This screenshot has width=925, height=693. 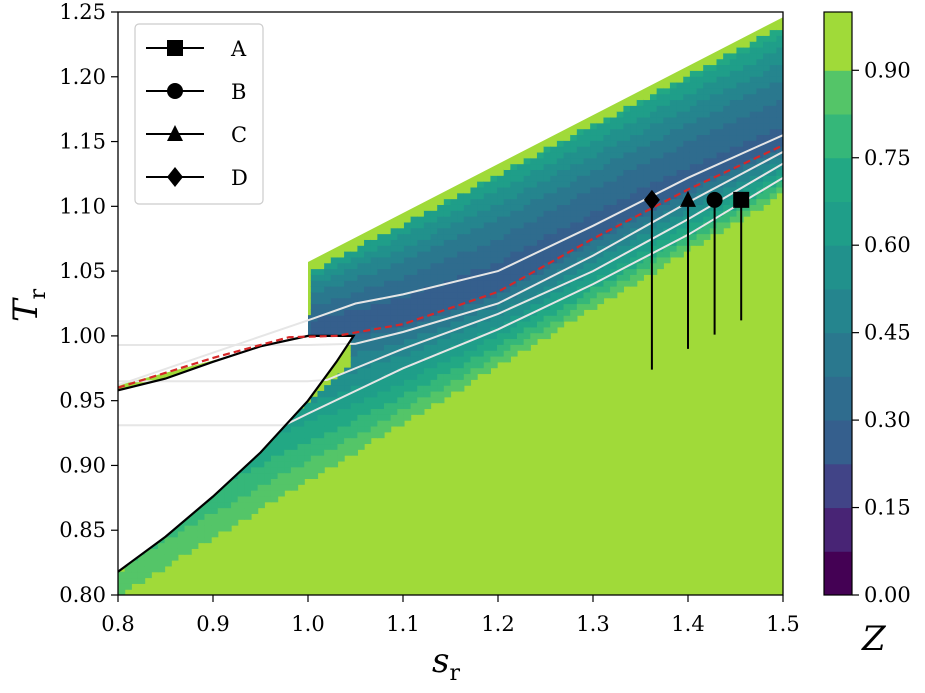 What do you see at coordinates (881, 332) in the screenshot?
I see `colorbar-ticks: 0.000.150.300.450.600.750.90` at bounding box center [881, 332].